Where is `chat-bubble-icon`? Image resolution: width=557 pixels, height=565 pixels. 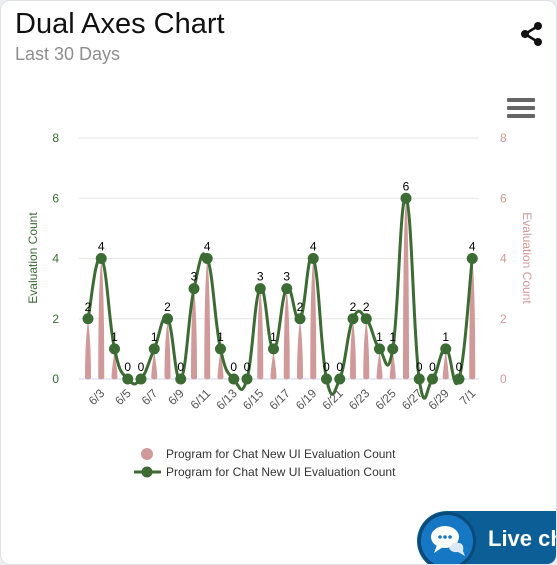 chat-bubble-icon is located at coordinates (447, 538).